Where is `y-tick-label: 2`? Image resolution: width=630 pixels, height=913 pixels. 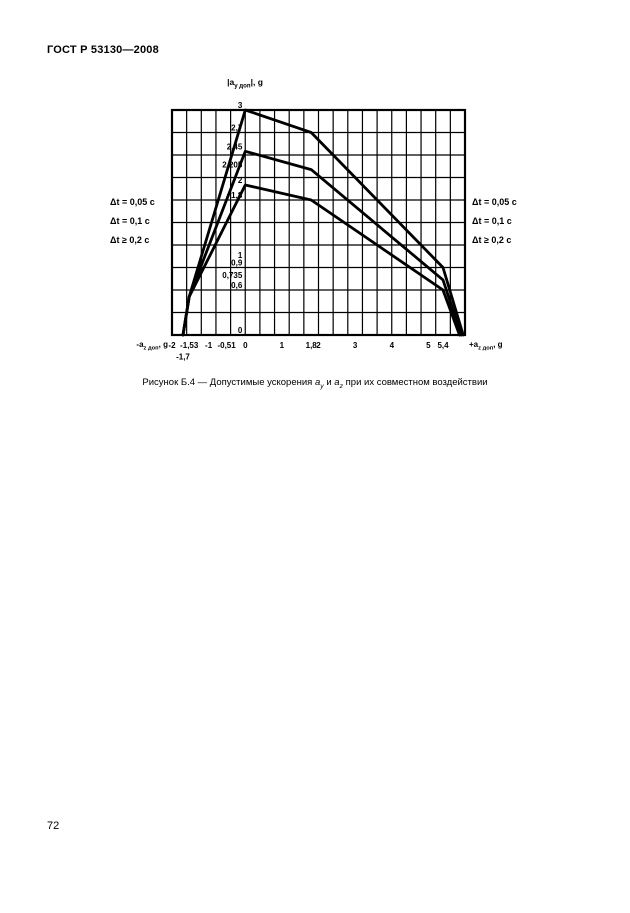
y-tick-label: 2 is located at coordinates (240, 180).